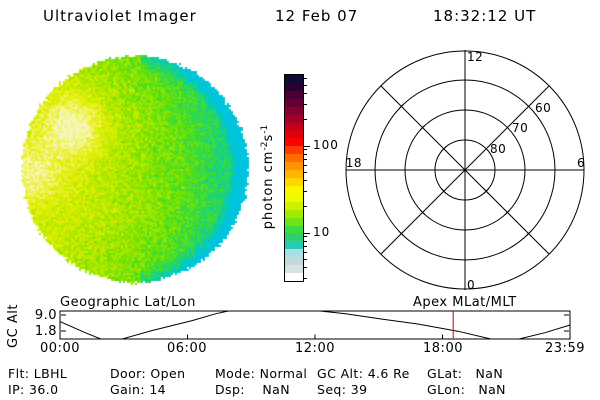 This screenshot has width=600, height=400. Describe the element at coordinates (466, 389) in the screenshot. I see `status-glon: GLon: NaN` at that location.